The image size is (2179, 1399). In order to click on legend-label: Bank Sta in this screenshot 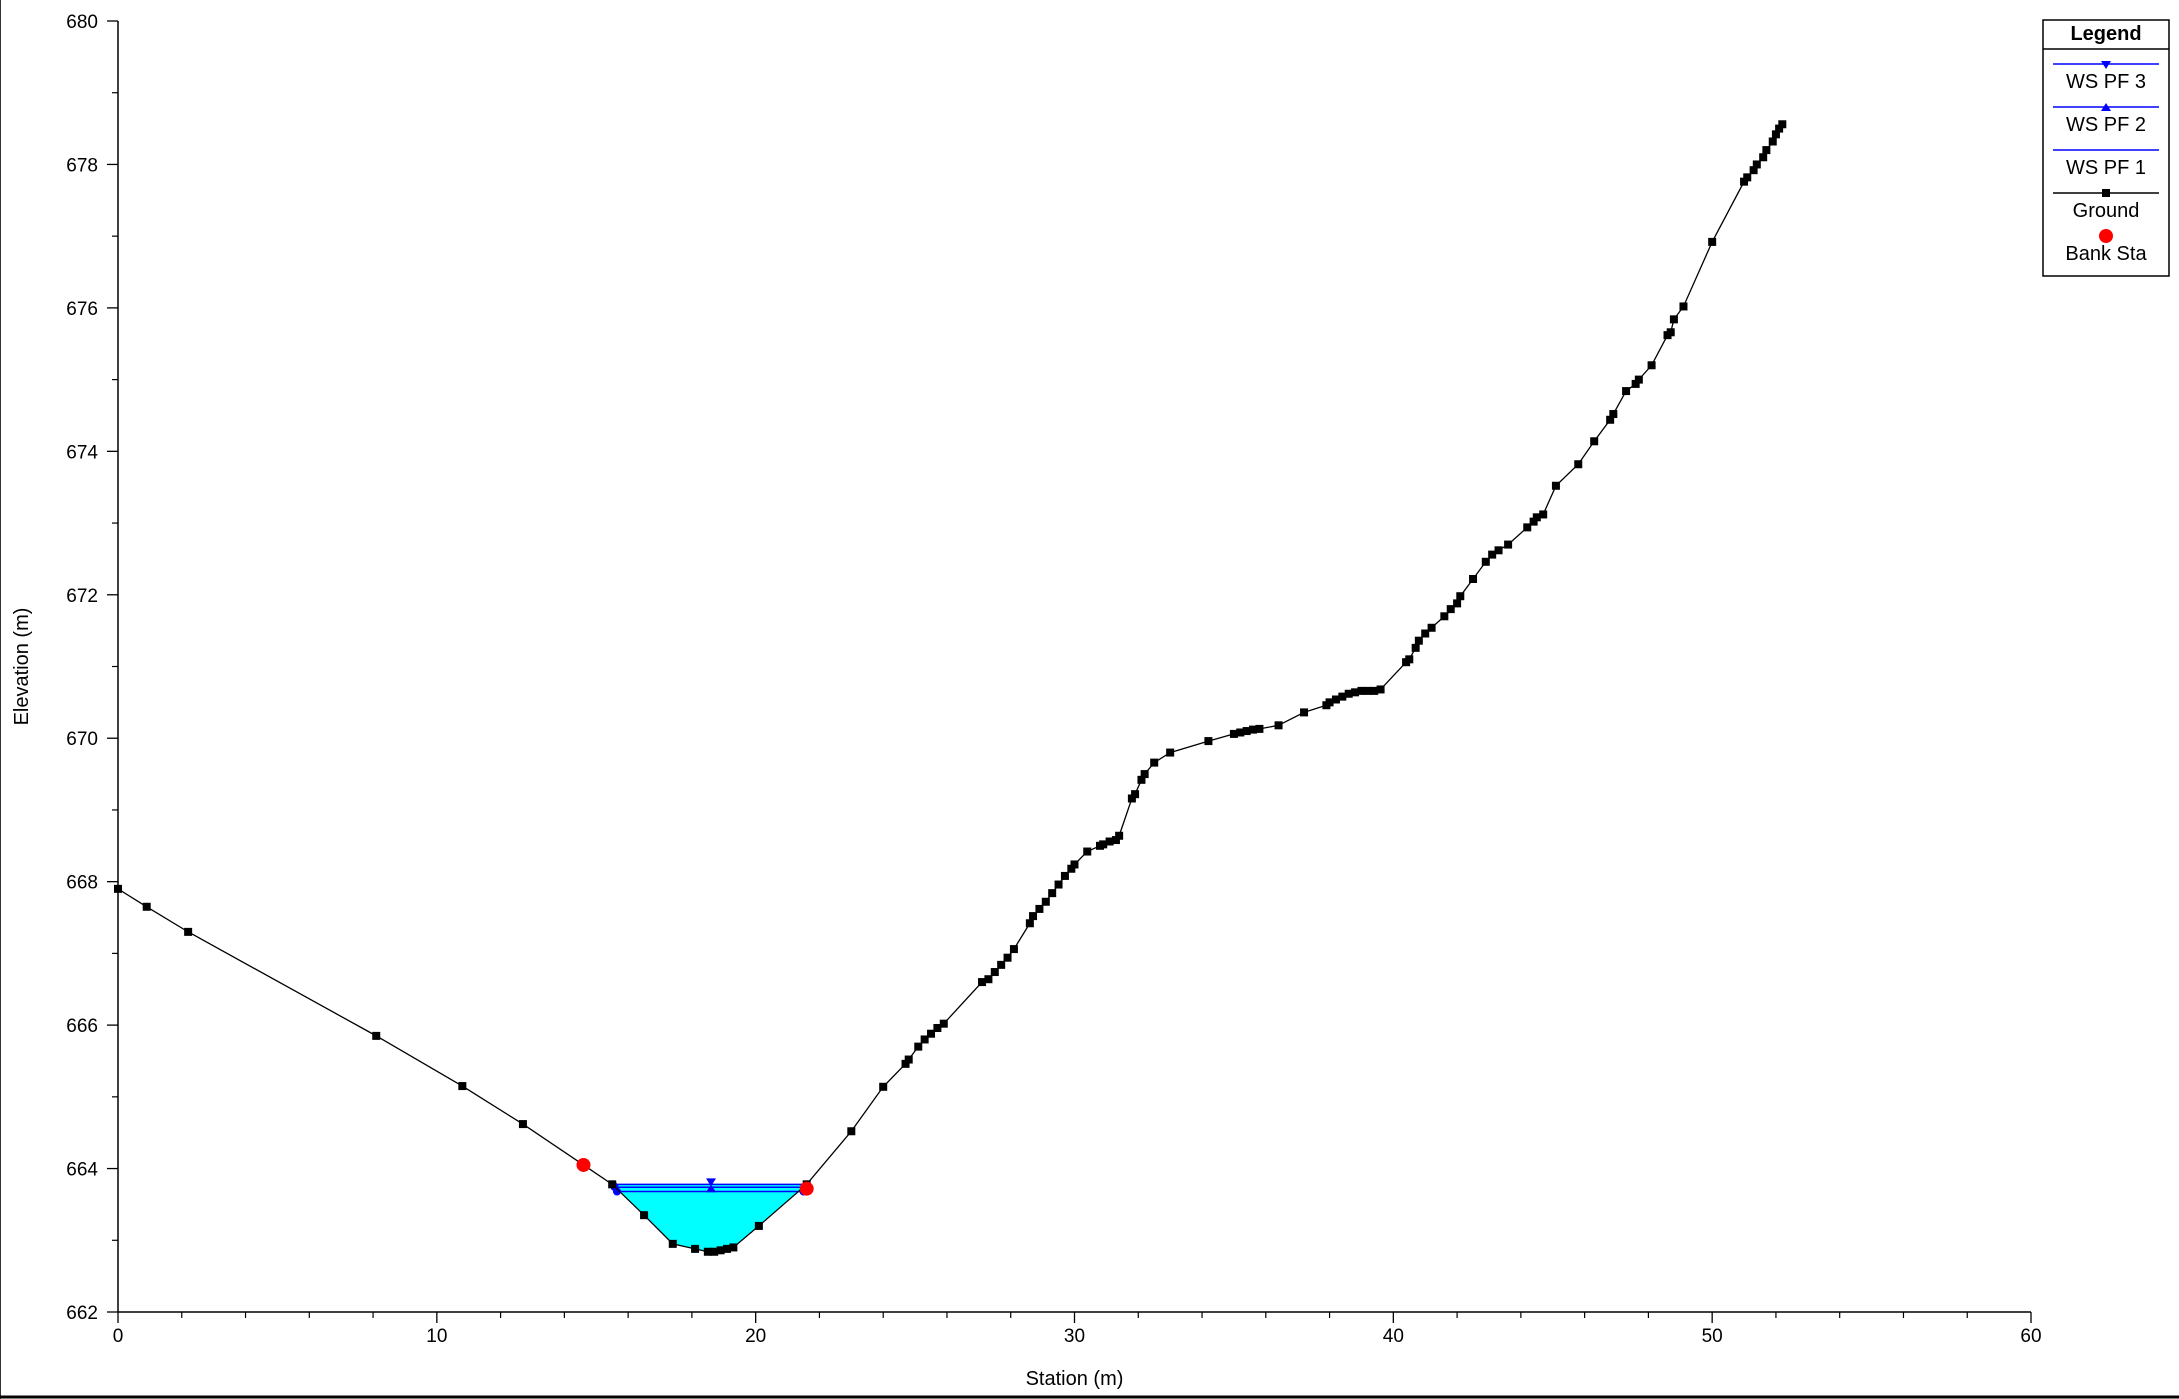, I will do `click(2106, 254)`.